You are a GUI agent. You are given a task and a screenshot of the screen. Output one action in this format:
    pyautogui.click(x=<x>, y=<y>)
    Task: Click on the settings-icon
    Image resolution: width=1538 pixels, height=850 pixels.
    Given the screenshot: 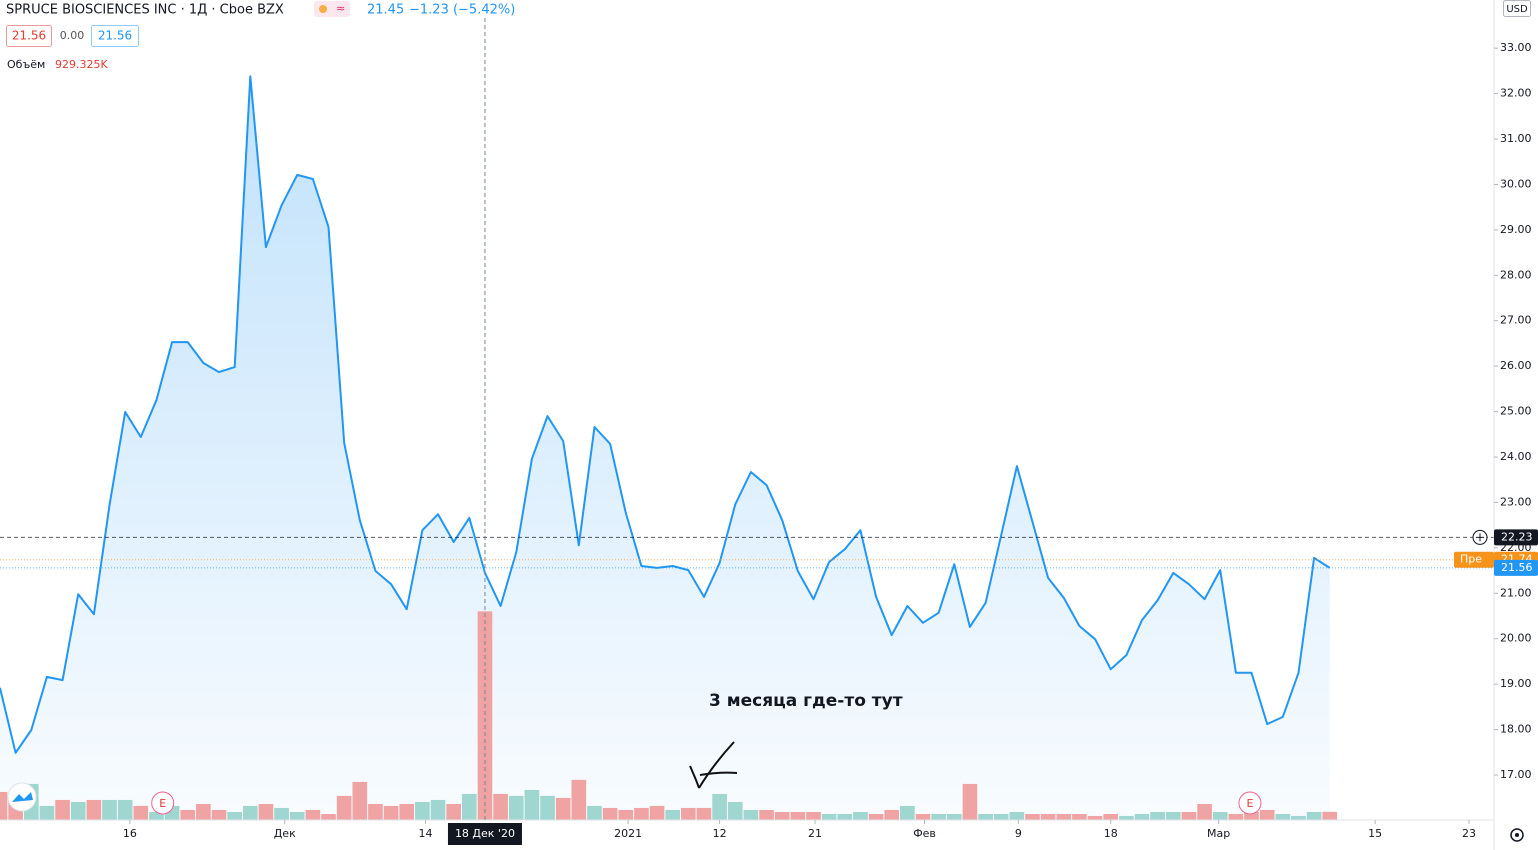 What is the action you would take?
    pyautogui.click(x=1517, y=835)
    